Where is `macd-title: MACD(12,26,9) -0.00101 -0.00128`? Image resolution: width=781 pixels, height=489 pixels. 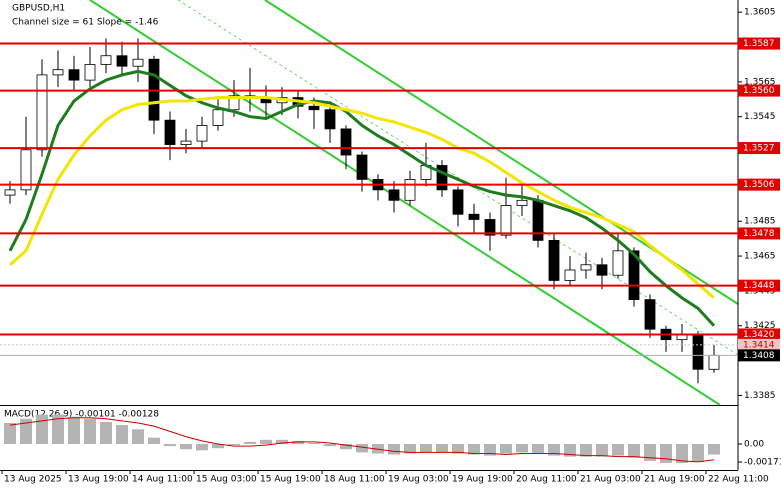
macd-title: MACD(12,26,9) -0.00101 -0.00128 is located at coordinates (81, 415).